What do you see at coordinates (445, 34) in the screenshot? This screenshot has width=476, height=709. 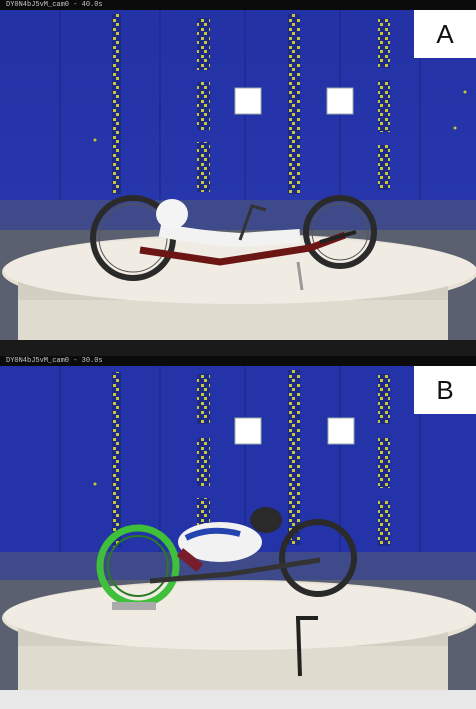 I see `panel-label: A` at bounding box center [445, 34].